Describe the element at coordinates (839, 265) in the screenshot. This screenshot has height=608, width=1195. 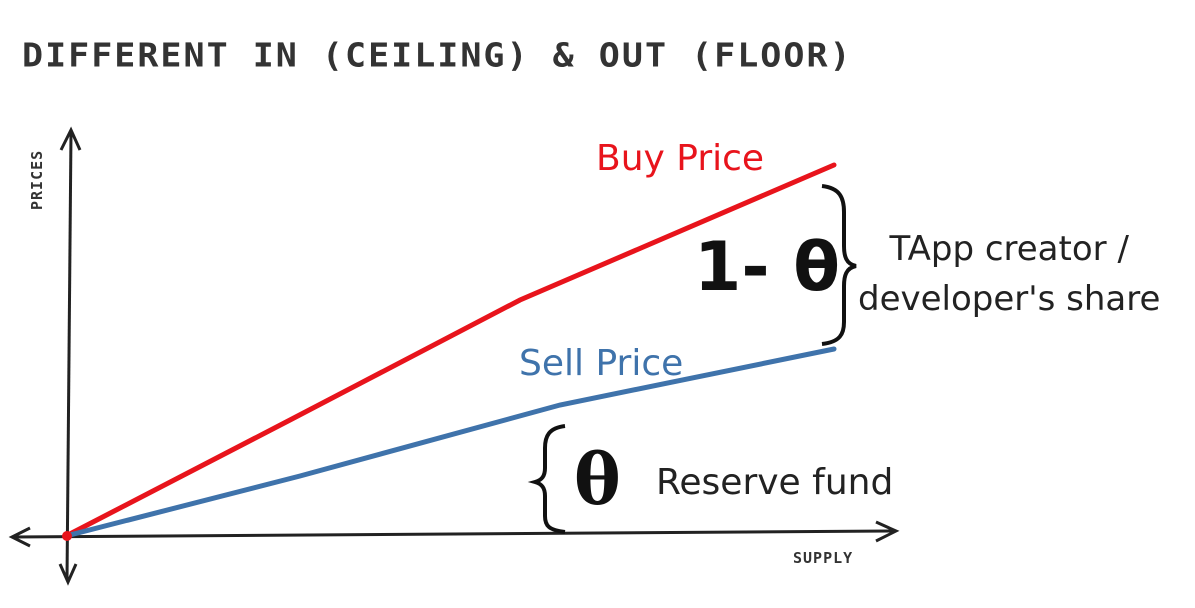
I see `top-curly-brace-icon` at that location.